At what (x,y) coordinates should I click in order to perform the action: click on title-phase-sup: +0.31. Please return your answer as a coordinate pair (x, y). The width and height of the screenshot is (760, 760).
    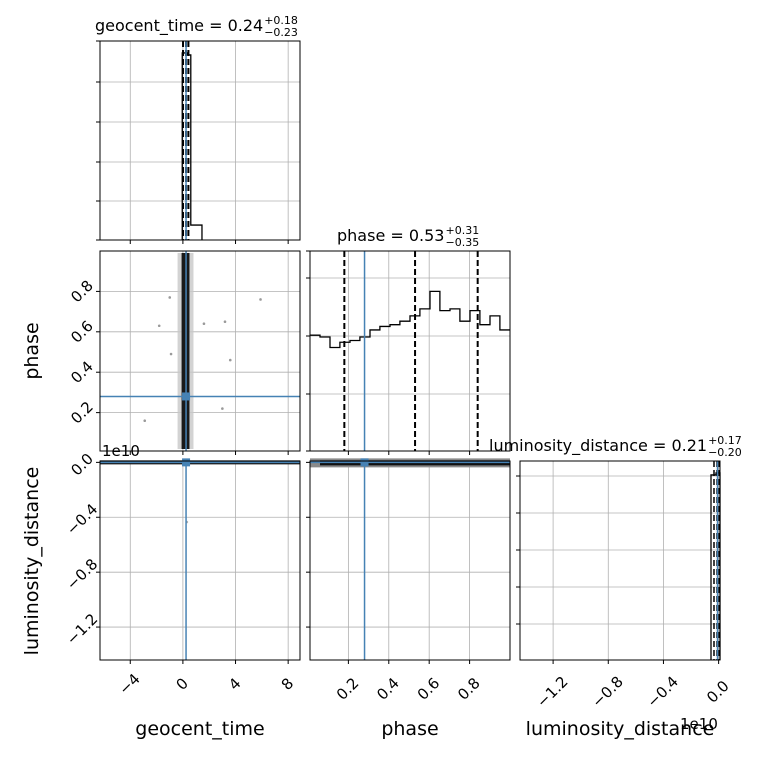
    Looking at the image, I should click on (462, 230).